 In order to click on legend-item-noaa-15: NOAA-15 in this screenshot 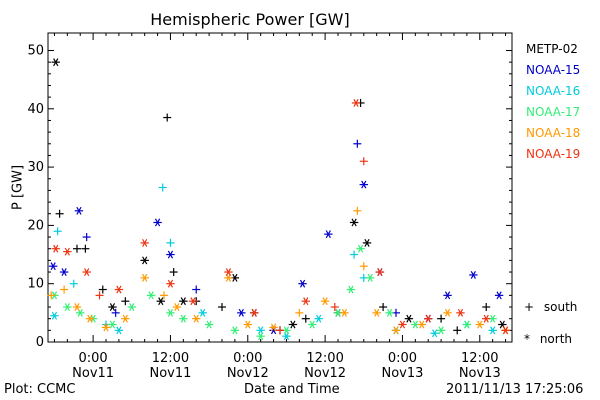, I will do `click(553, 70)`.